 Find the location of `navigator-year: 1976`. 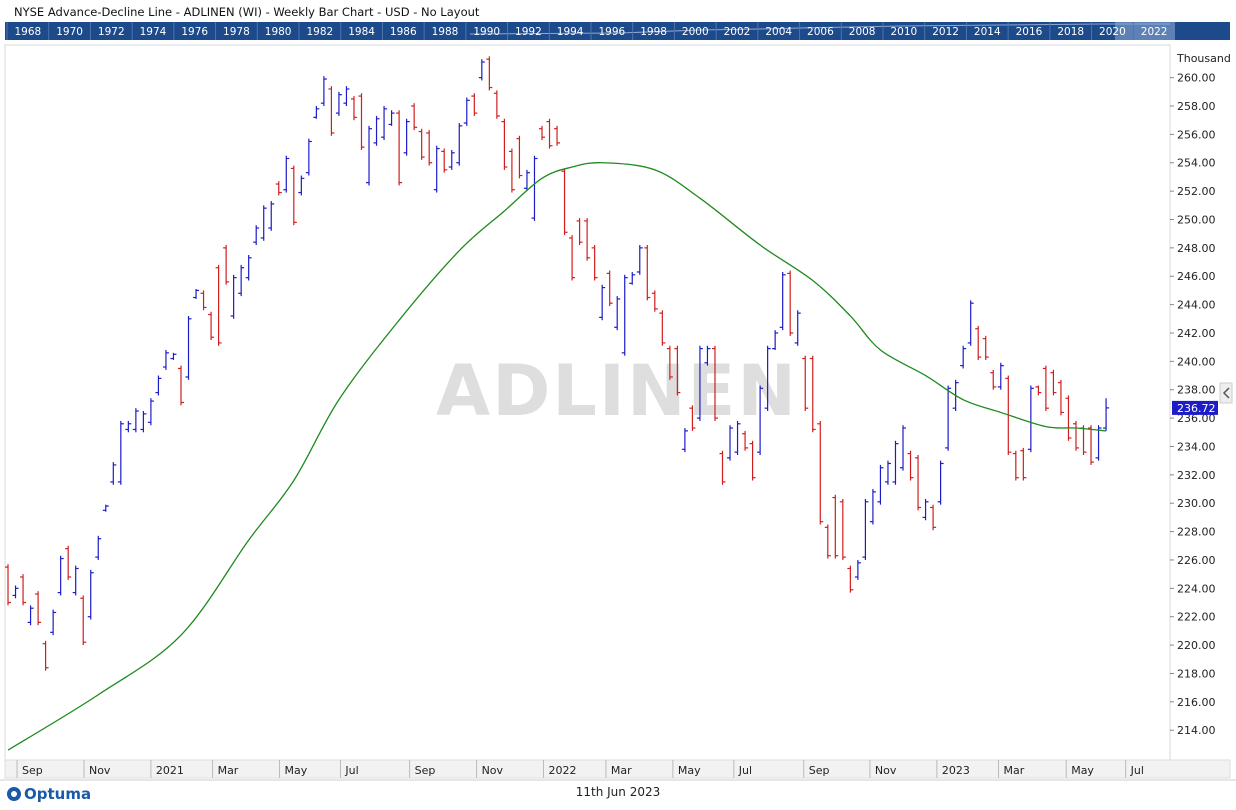

navigator-year: 1976 is located at coordinates (194, 32).